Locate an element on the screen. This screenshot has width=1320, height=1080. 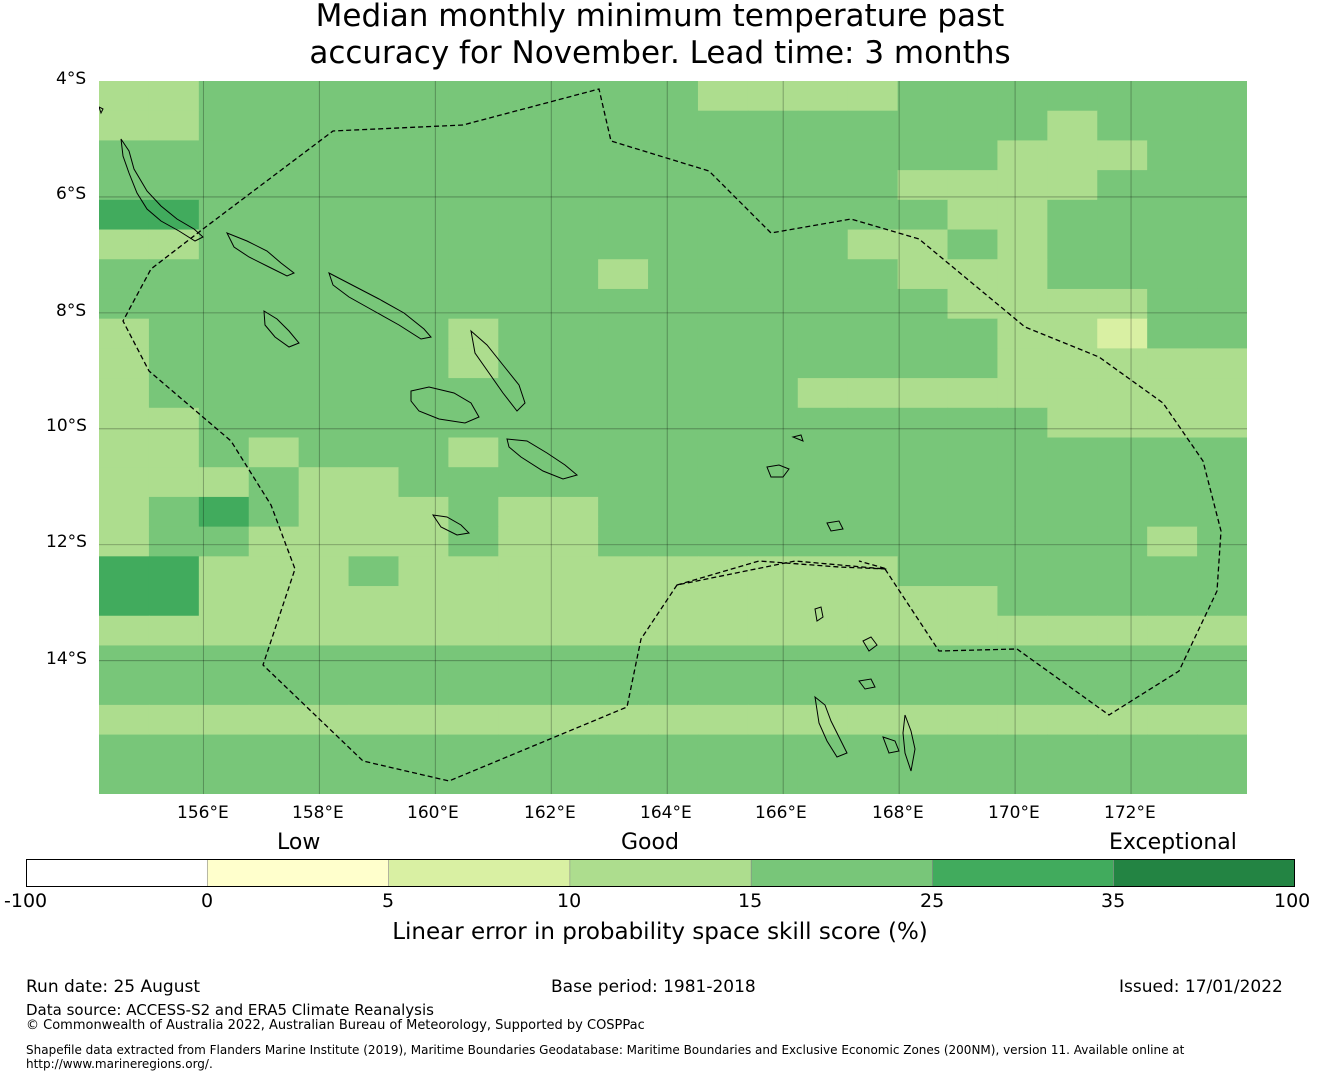
ambae-island is located at coordinates (867, 684).